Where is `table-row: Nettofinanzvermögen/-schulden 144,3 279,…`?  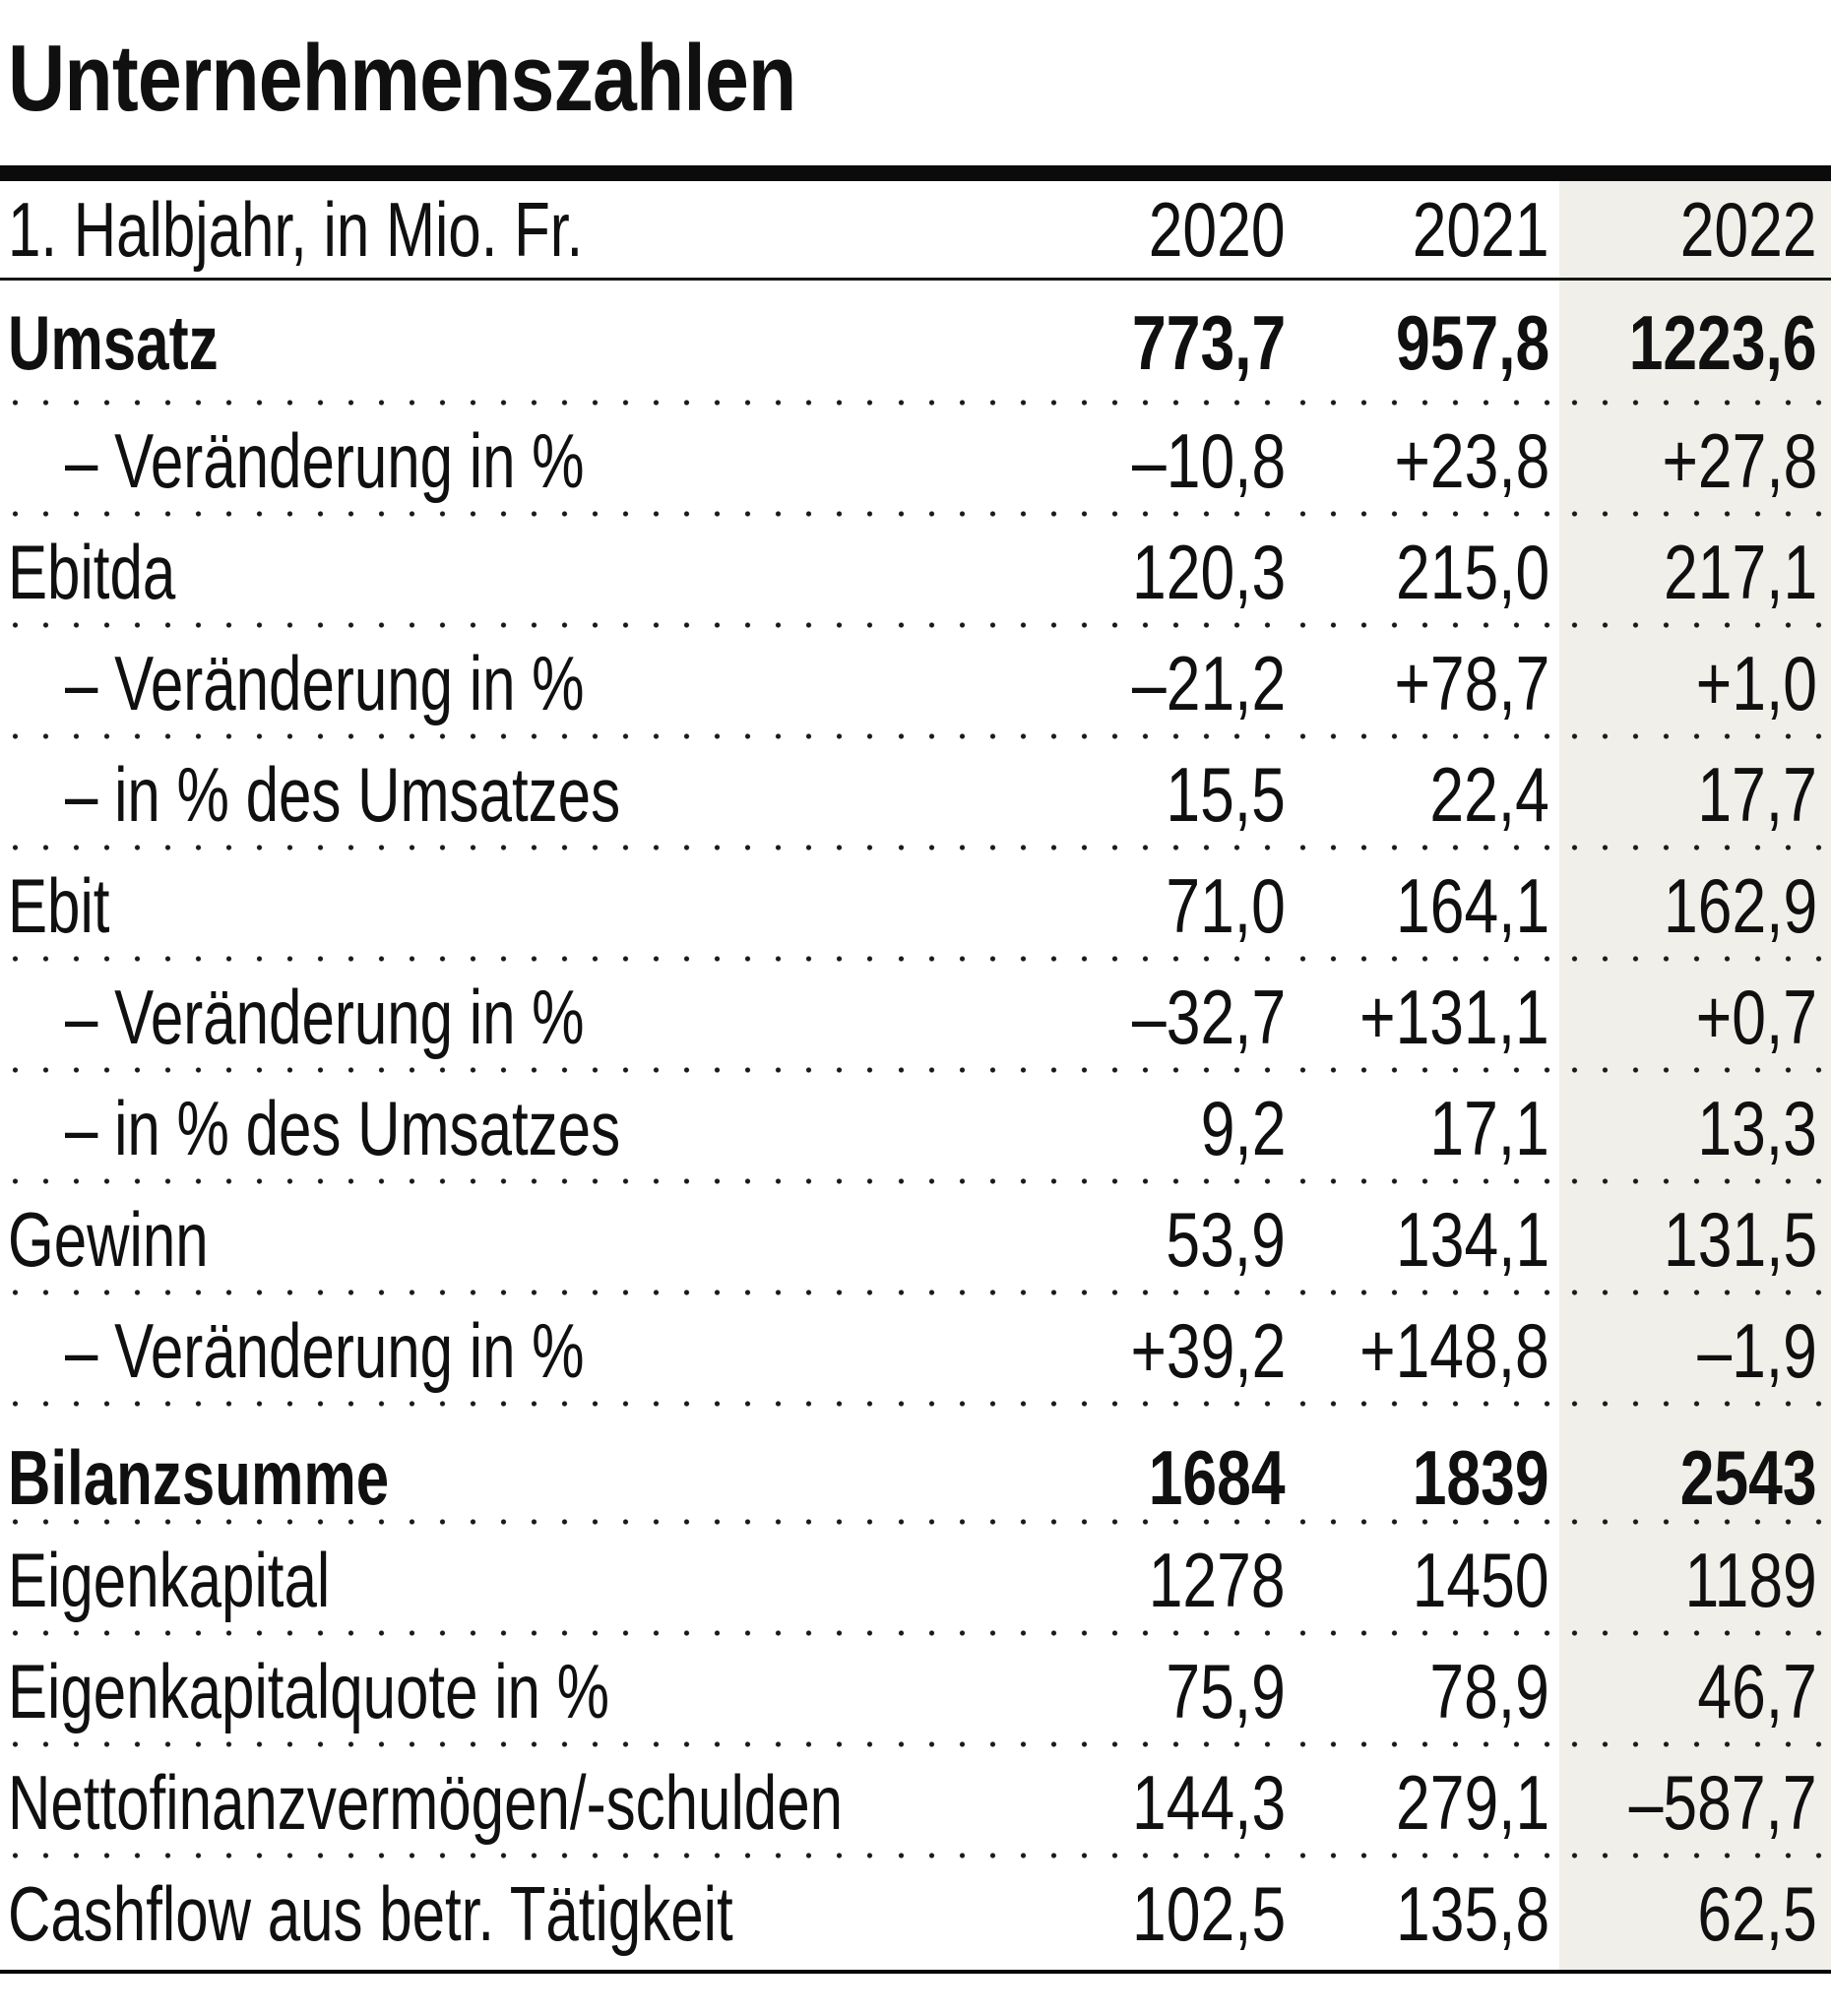
table-row: Nettofinanzvermögen/-schulden 144,3 279,… is located at coordinates (915, 1802).